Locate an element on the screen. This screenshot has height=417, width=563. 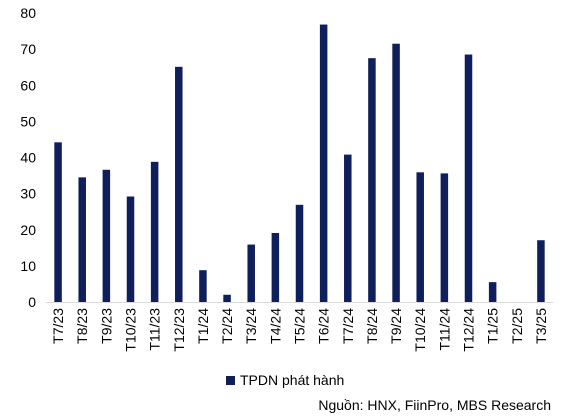
y-tick-label: 70 is located at coordinates (28, 49).